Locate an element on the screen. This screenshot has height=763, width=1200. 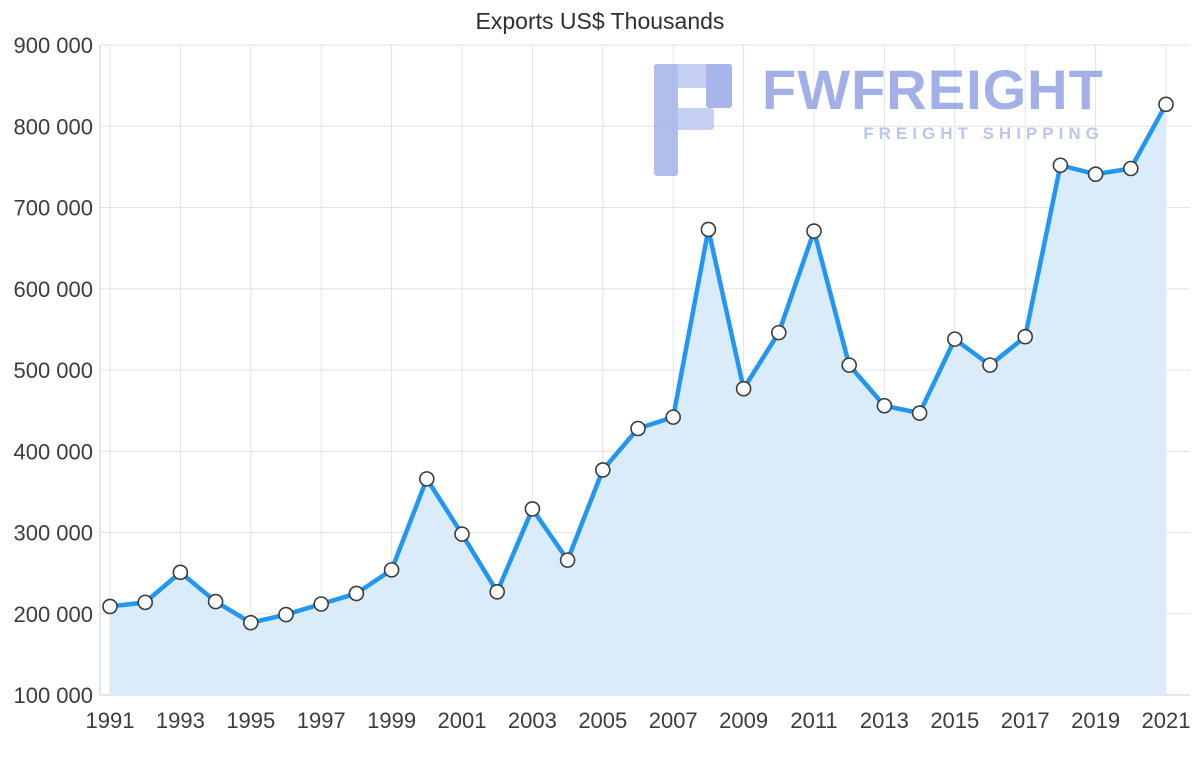
watermark-brand-text: FWFREIGHT is located at coordinates (933, 89).